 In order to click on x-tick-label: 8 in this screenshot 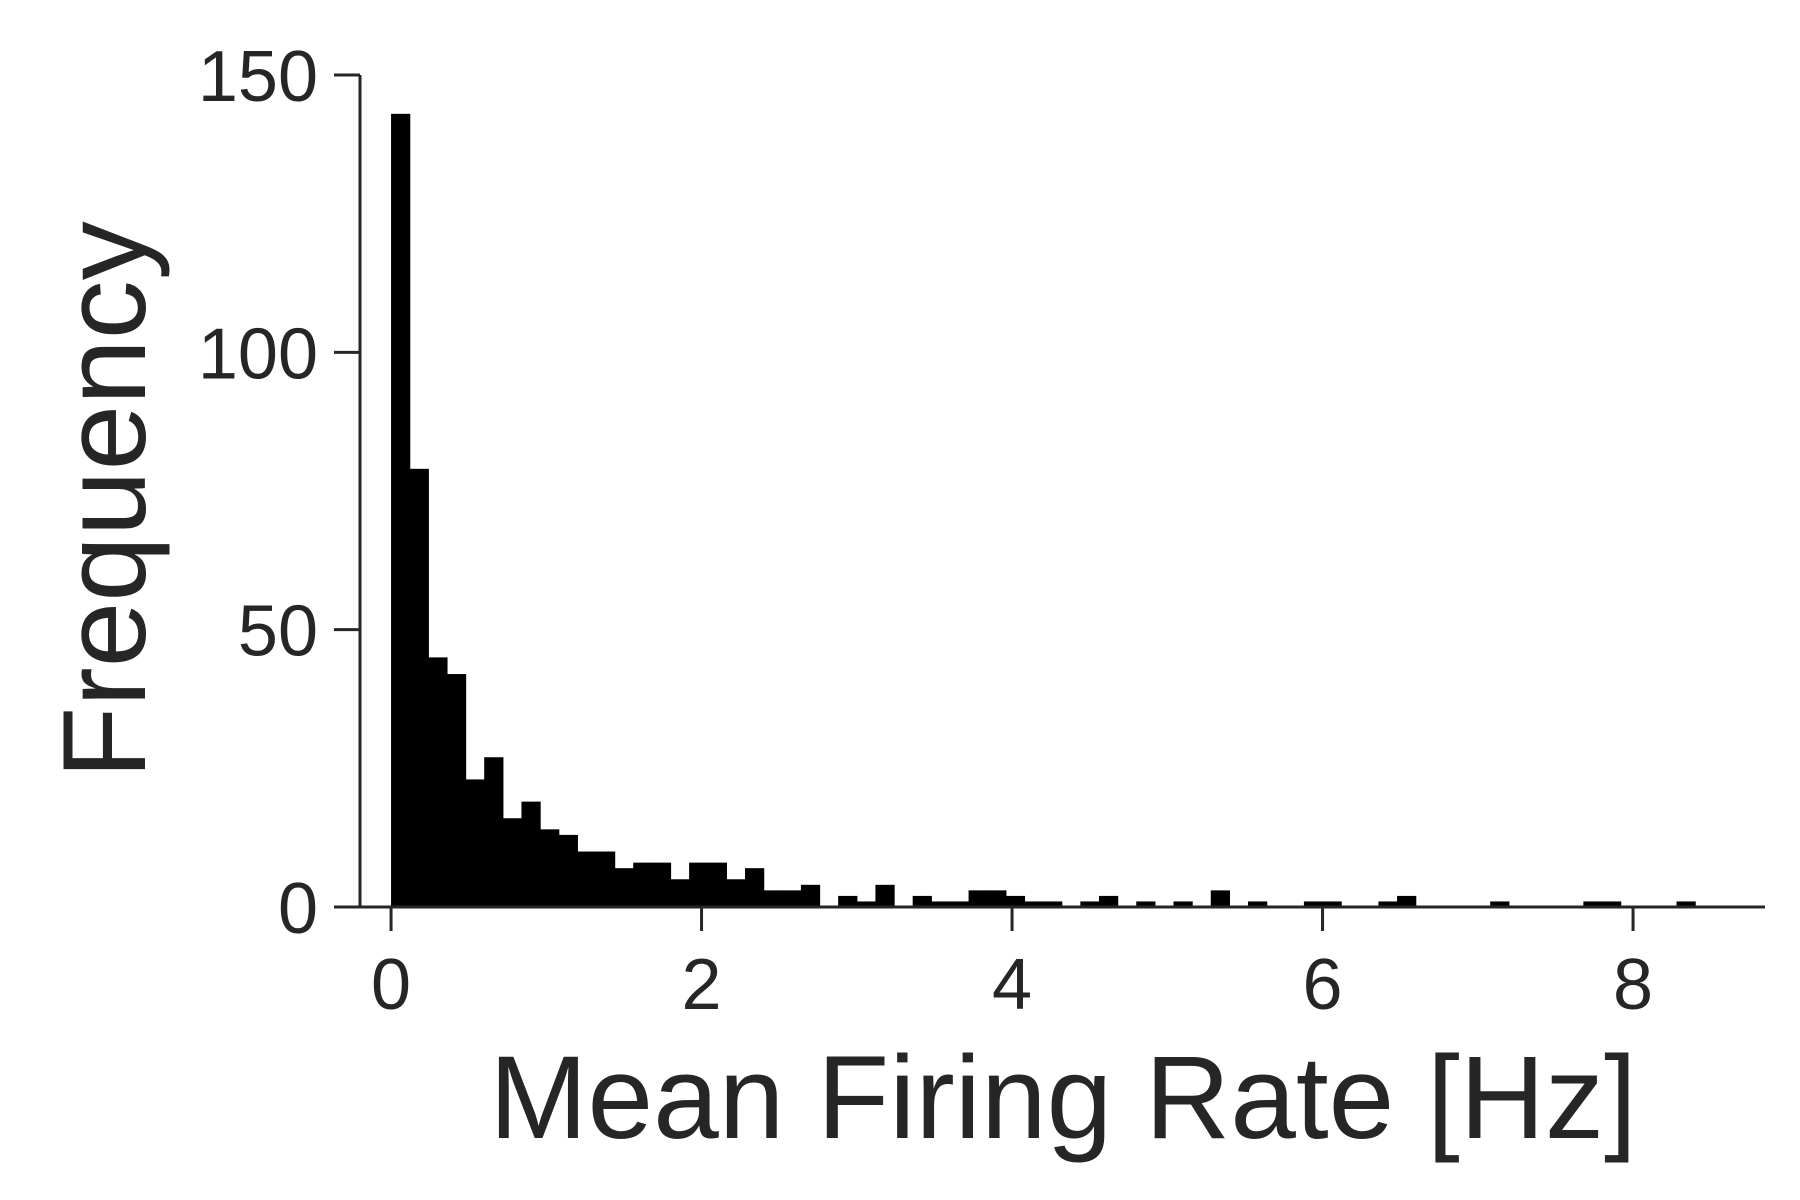, I will do `click(1633, 985)`.